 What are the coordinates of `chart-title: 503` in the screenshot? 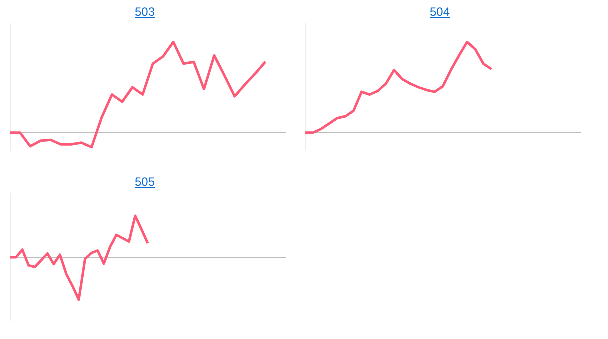 It's located at (145, 12).